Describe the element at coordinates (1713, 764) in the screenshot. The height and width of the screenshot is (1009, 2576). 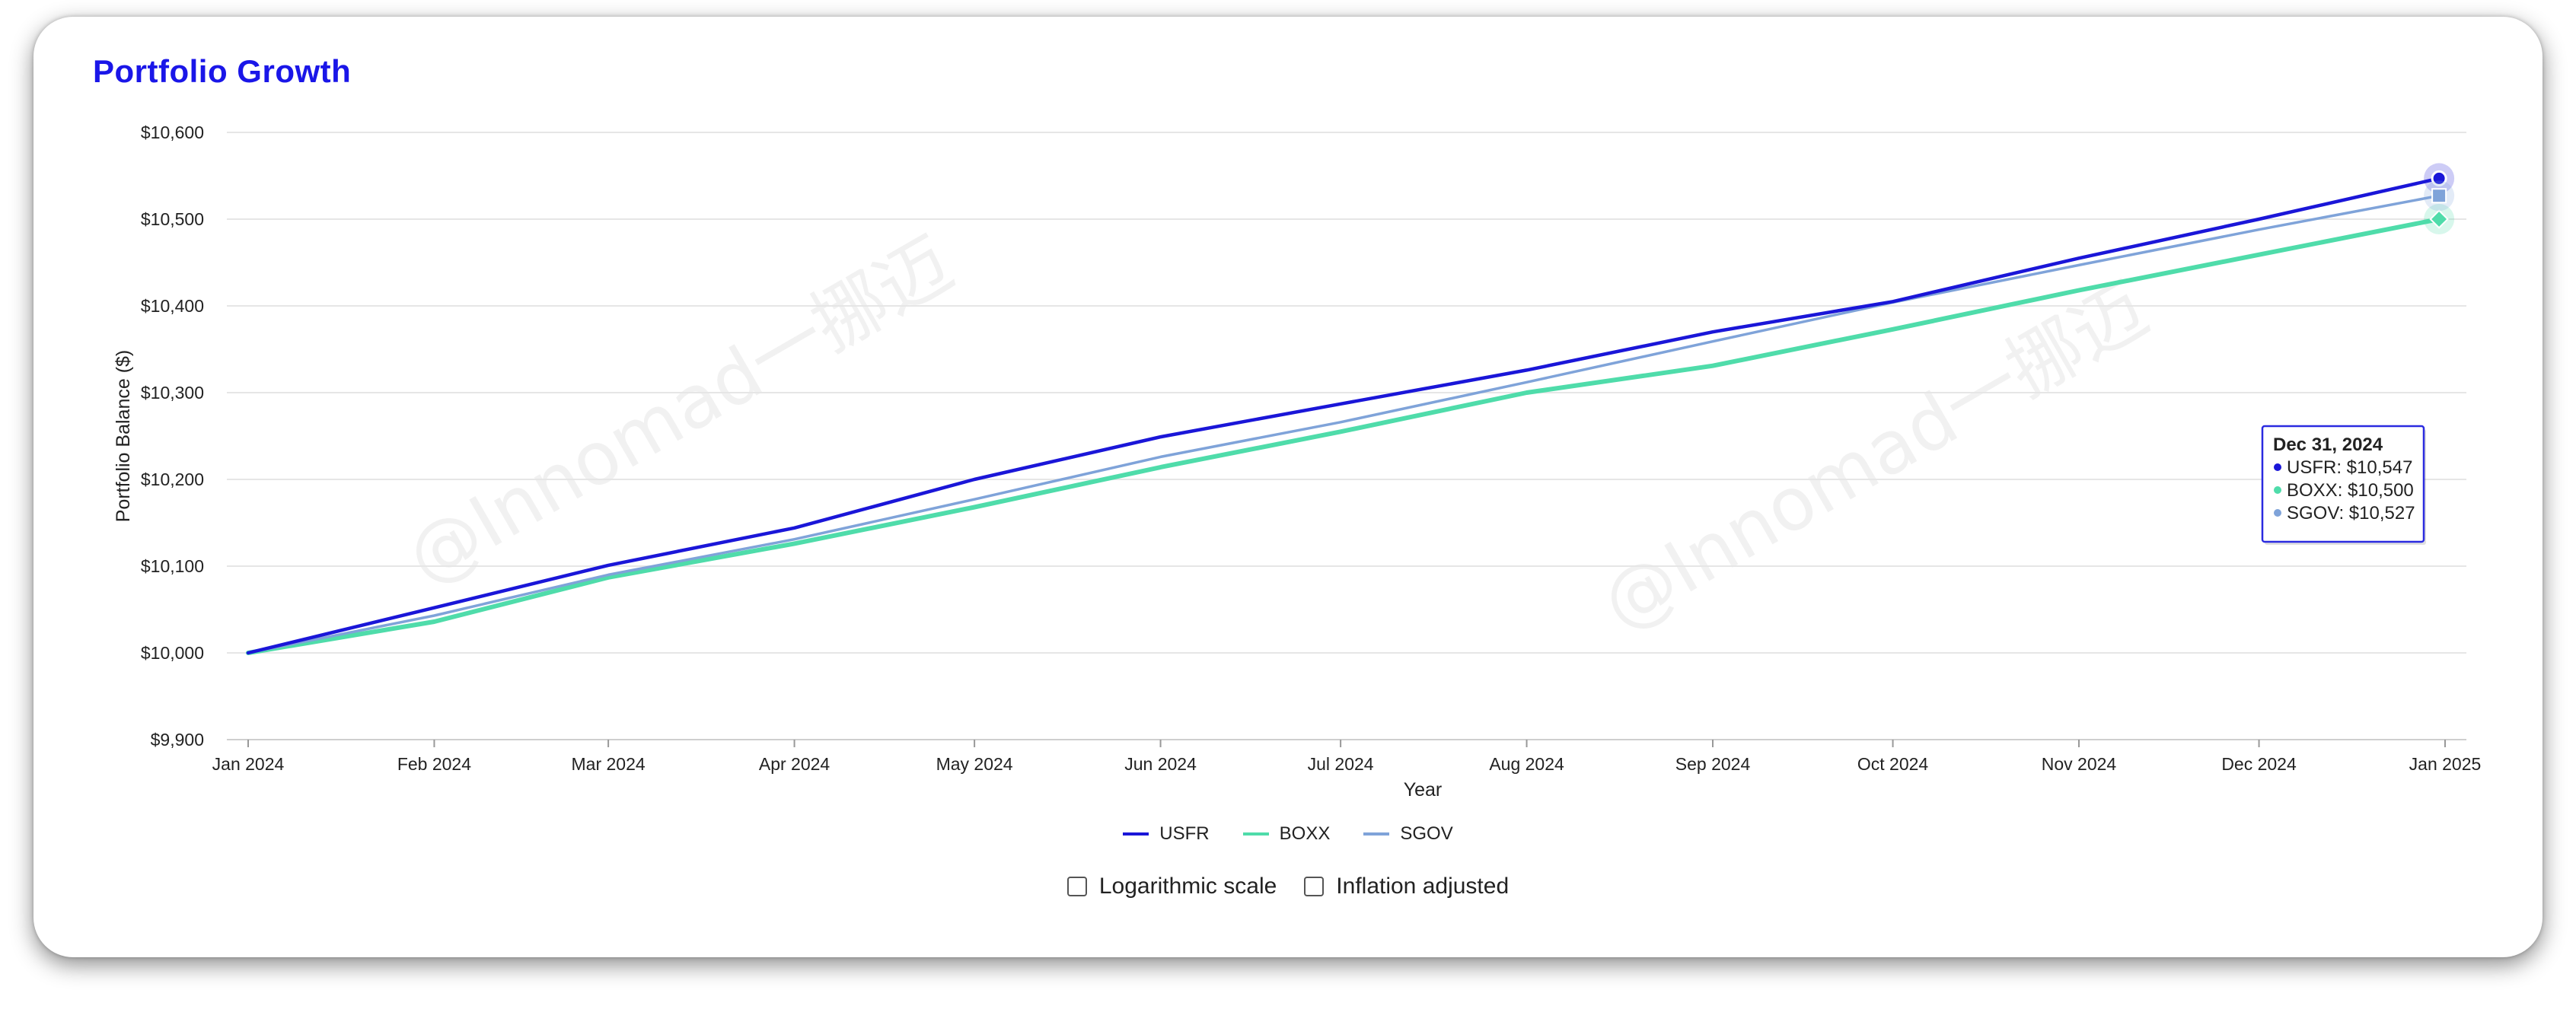
I see `x-tick-label: Sep 2024` at that location.